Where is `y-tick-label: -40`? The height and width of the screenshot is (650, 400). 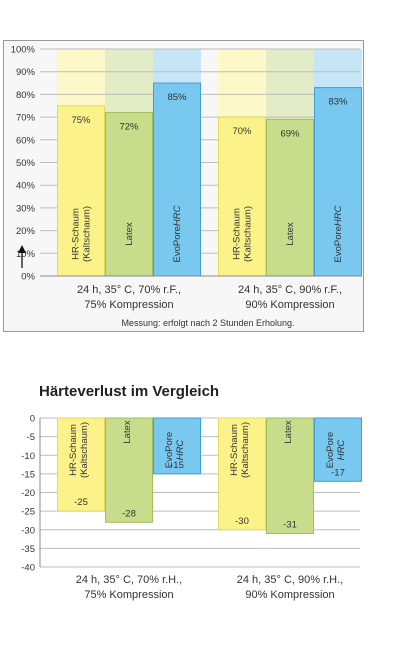
y-tick-label: -40 is located at coordinates (28, 568).